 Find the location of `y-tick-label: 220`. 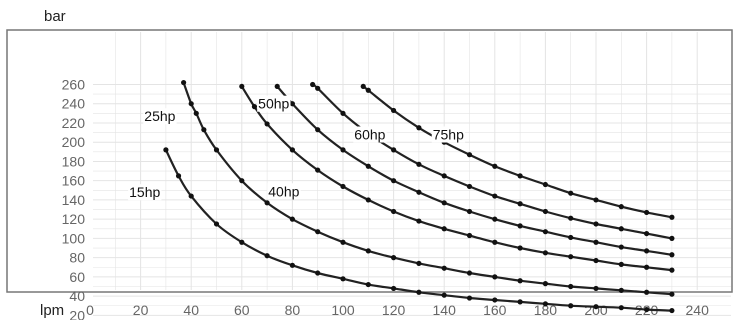

y-tick-label: 220 is located at coordinates (74, 123).